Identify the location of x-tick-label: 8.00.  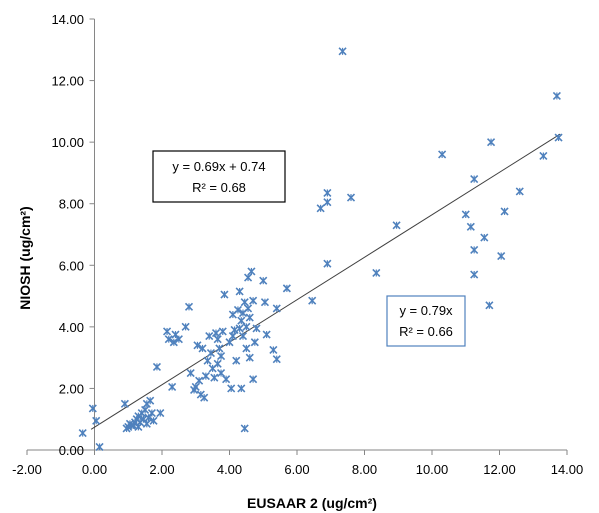
(364, 469).